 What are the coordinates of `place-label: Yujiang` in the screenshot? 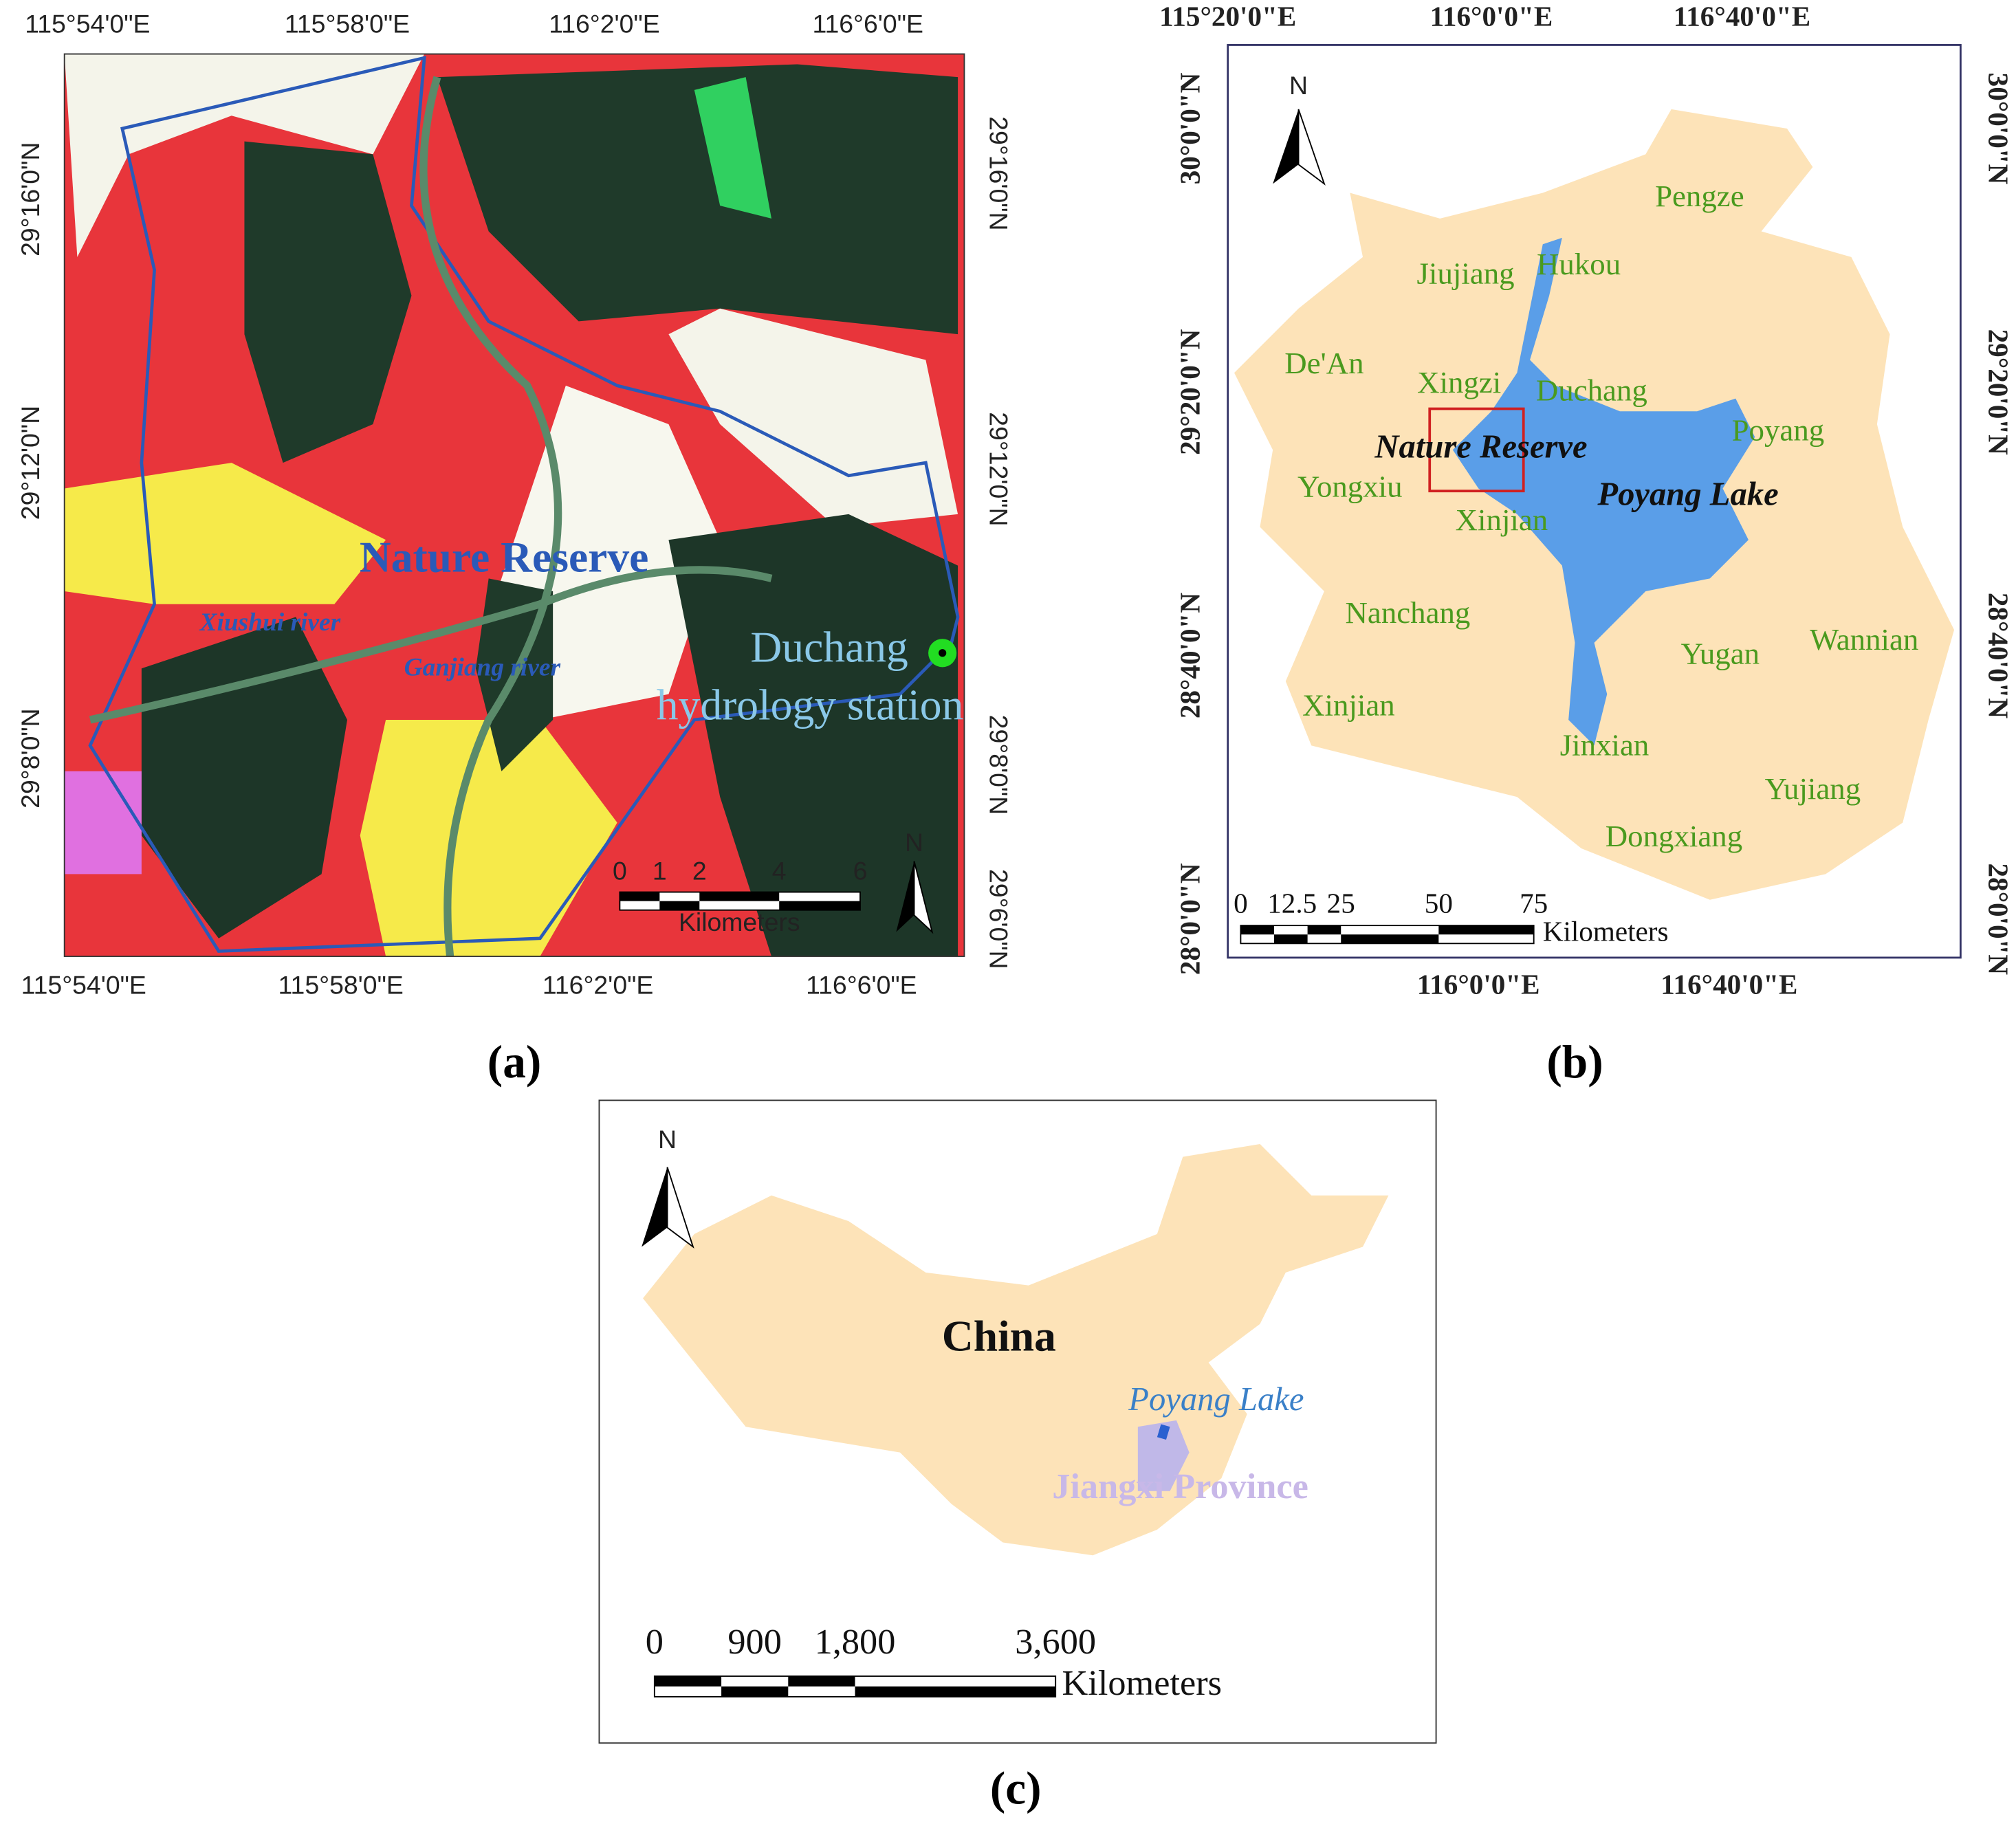 It's located at (1813, 789).